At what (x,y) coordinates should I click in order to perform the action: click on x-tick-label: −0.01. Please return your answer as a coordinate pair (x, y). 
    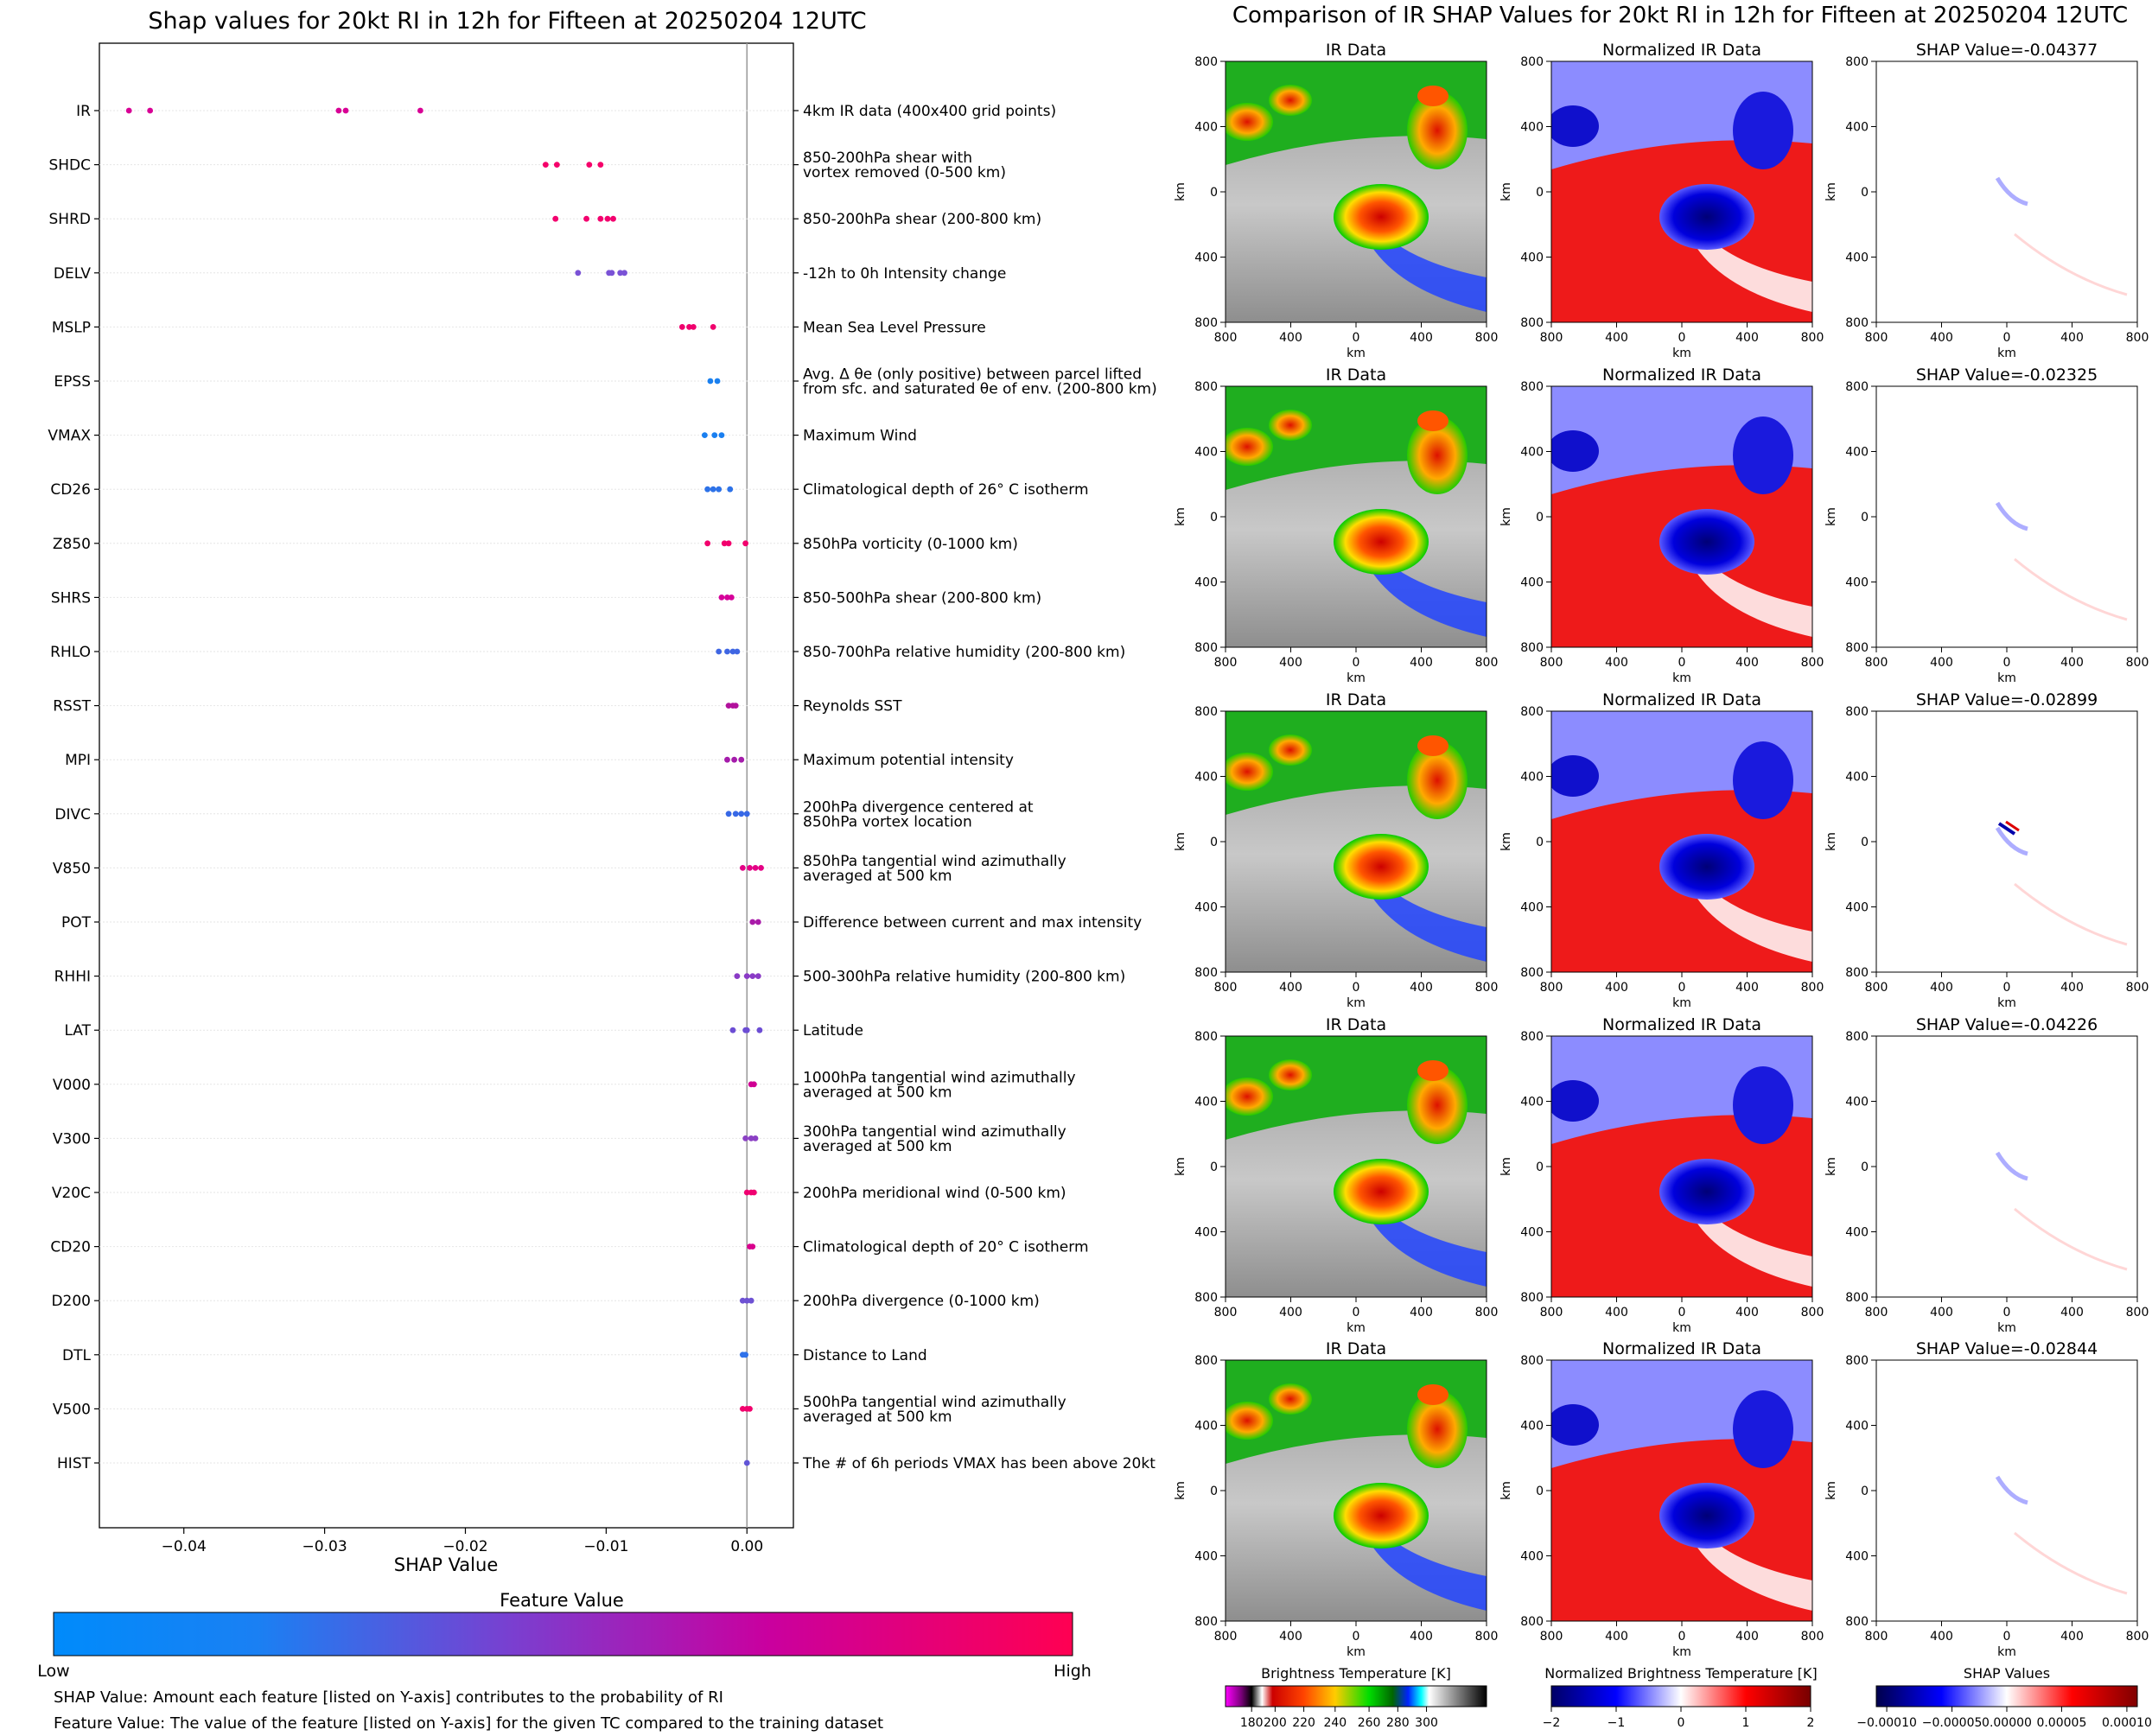
    Looking at the image, I should click on (605, 1546).